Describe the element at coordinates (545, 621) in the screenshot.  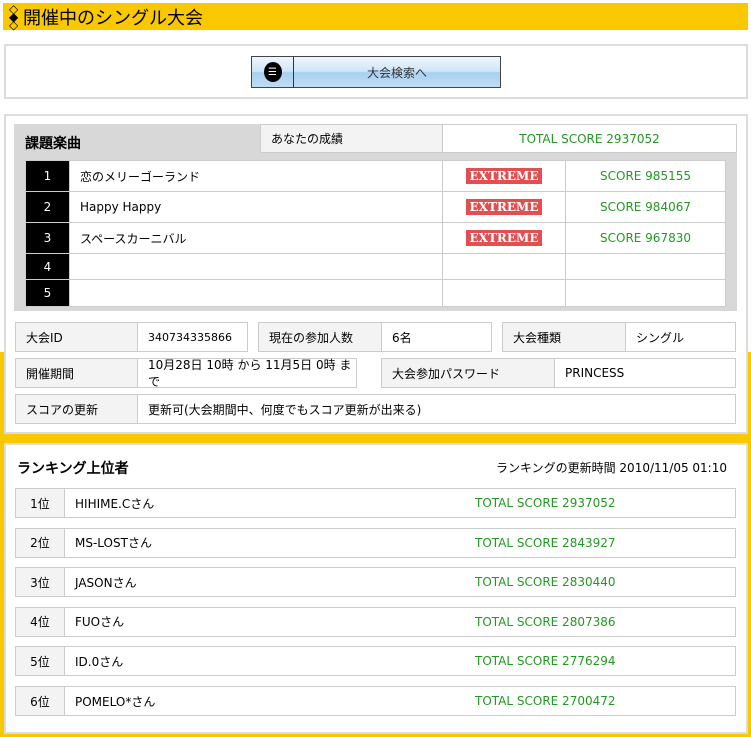
I see `ranking-score: TOTAL SCORE 2807386` at that location.